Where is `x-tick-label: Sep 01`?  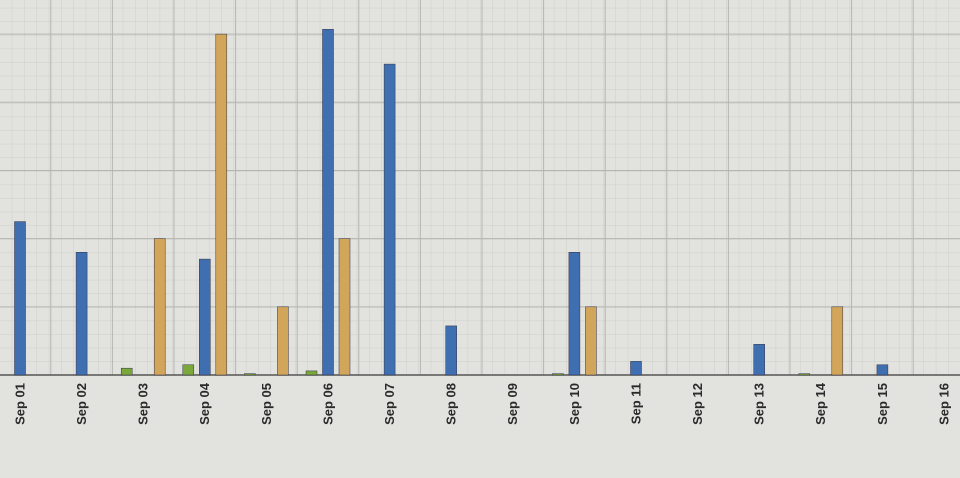
x-tick-label: Sep 01 is located at coordinates (19, 404).